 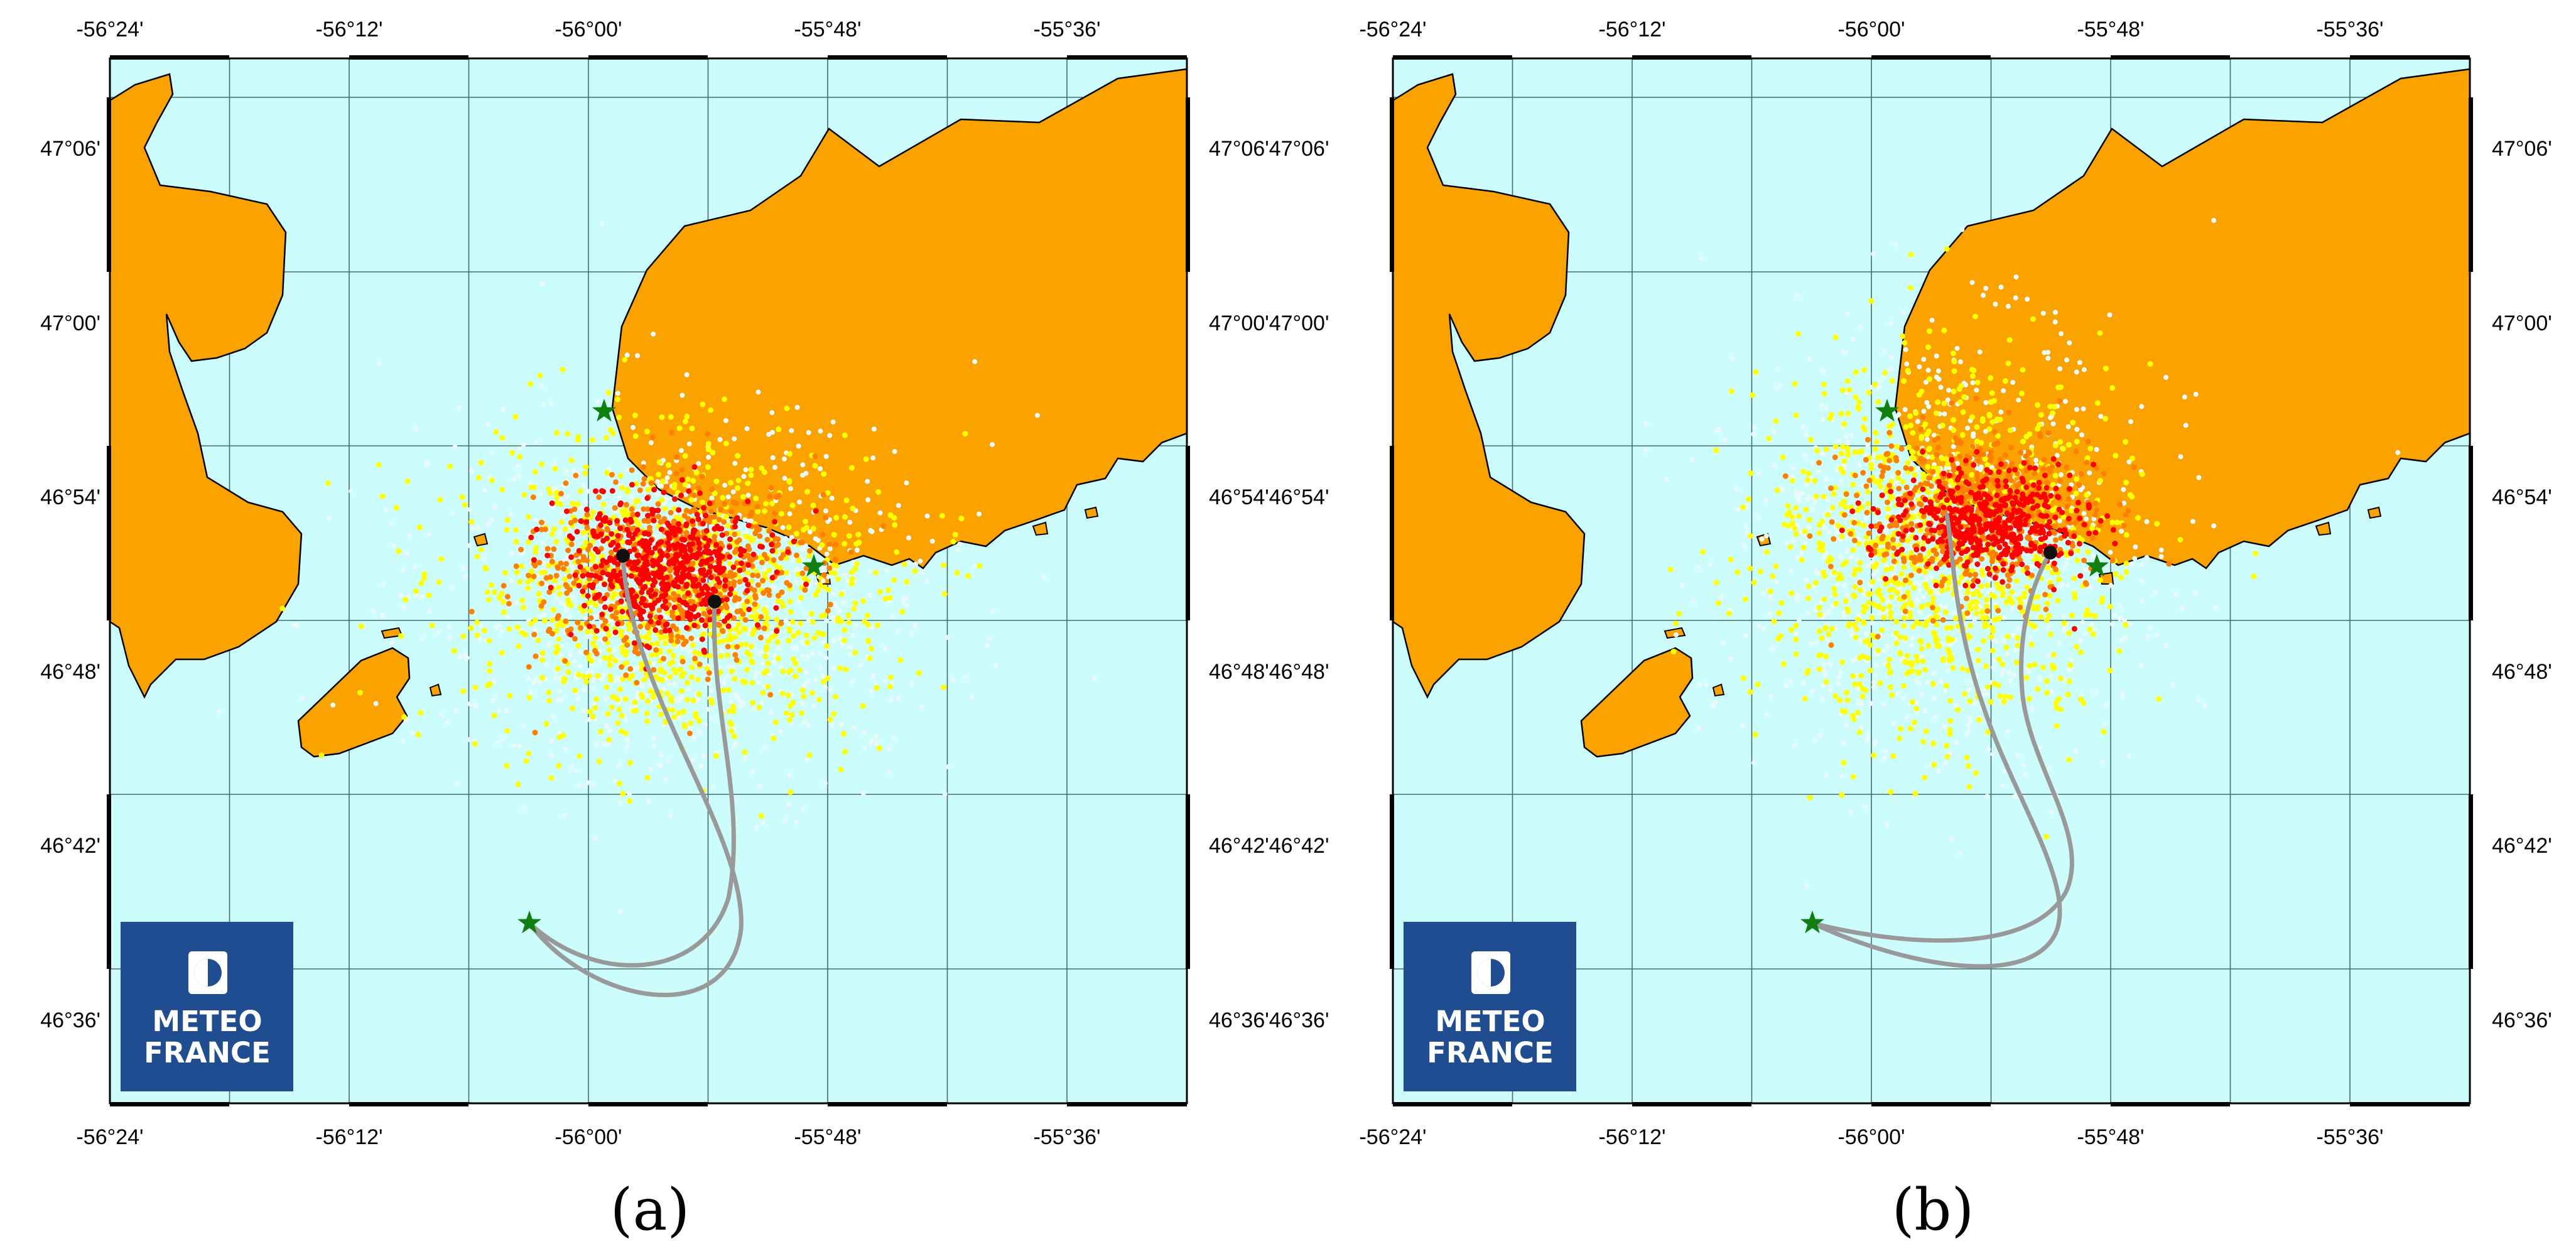 What do you see at coordinates (354, 702) in the screenshot?
I see `land-saint-pierre` at bounding box center [354, 702].